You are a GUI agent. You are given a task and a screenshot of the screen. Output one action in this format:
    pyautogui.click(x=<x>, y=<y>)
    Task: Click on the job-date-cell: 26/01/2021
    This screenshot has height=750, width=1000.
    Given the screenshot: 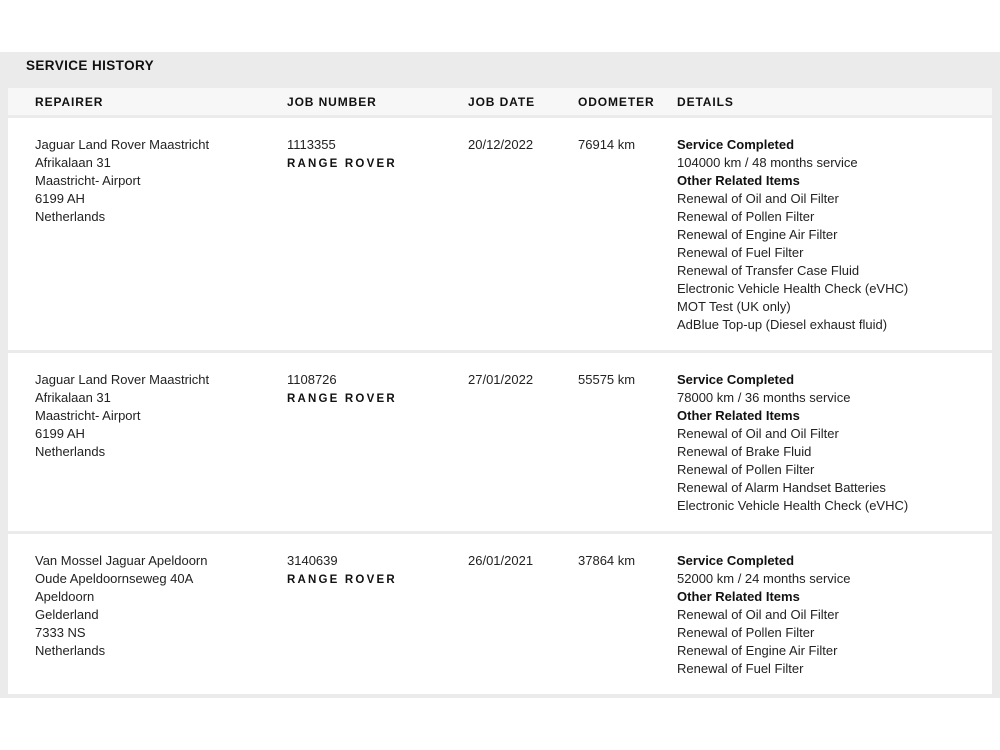 What is the action you would take?
    pyautogui.click(x=500, y=561)
    